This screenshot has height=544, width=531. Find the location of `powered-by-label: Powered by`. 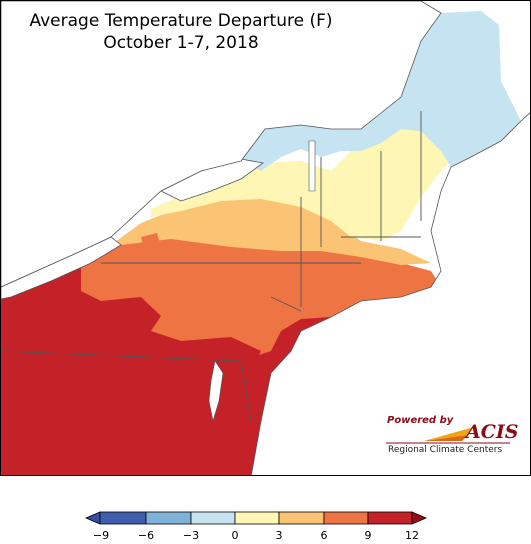

powered-by-label: Powered by is located at coordinates (420, 420).